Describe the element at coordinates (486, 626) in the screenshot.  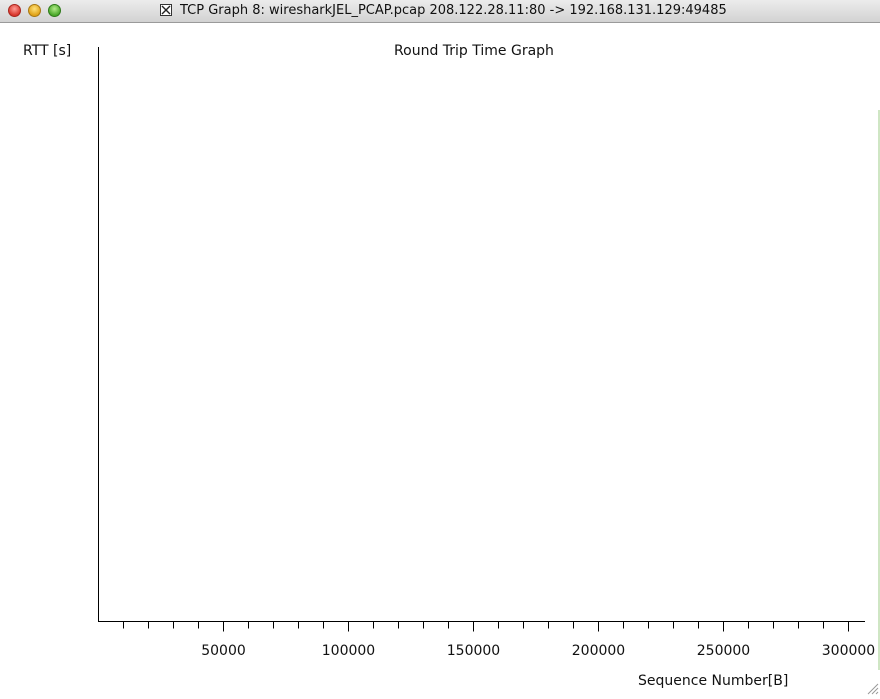
I see `x-axis-ticks` at that location.